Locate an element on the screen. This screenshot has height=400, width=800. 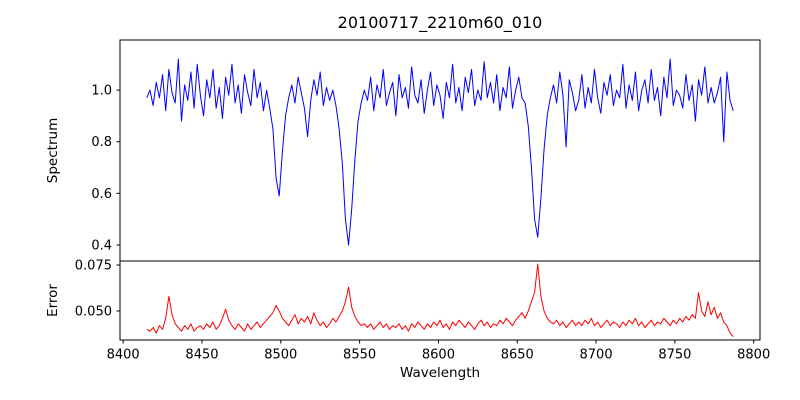
x-tick-label: 8500 is located at coordinates (280, 355).